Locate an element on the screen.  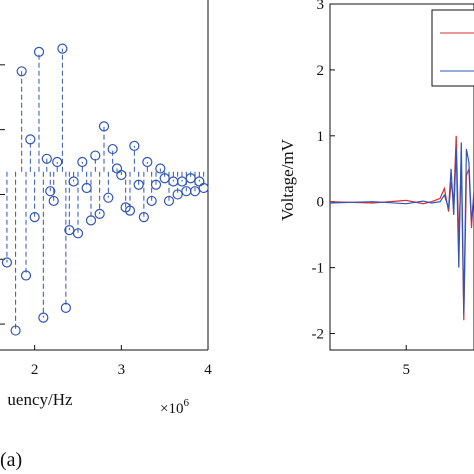
right-y-tick-label: 2 is located at coordinates (321, 71).